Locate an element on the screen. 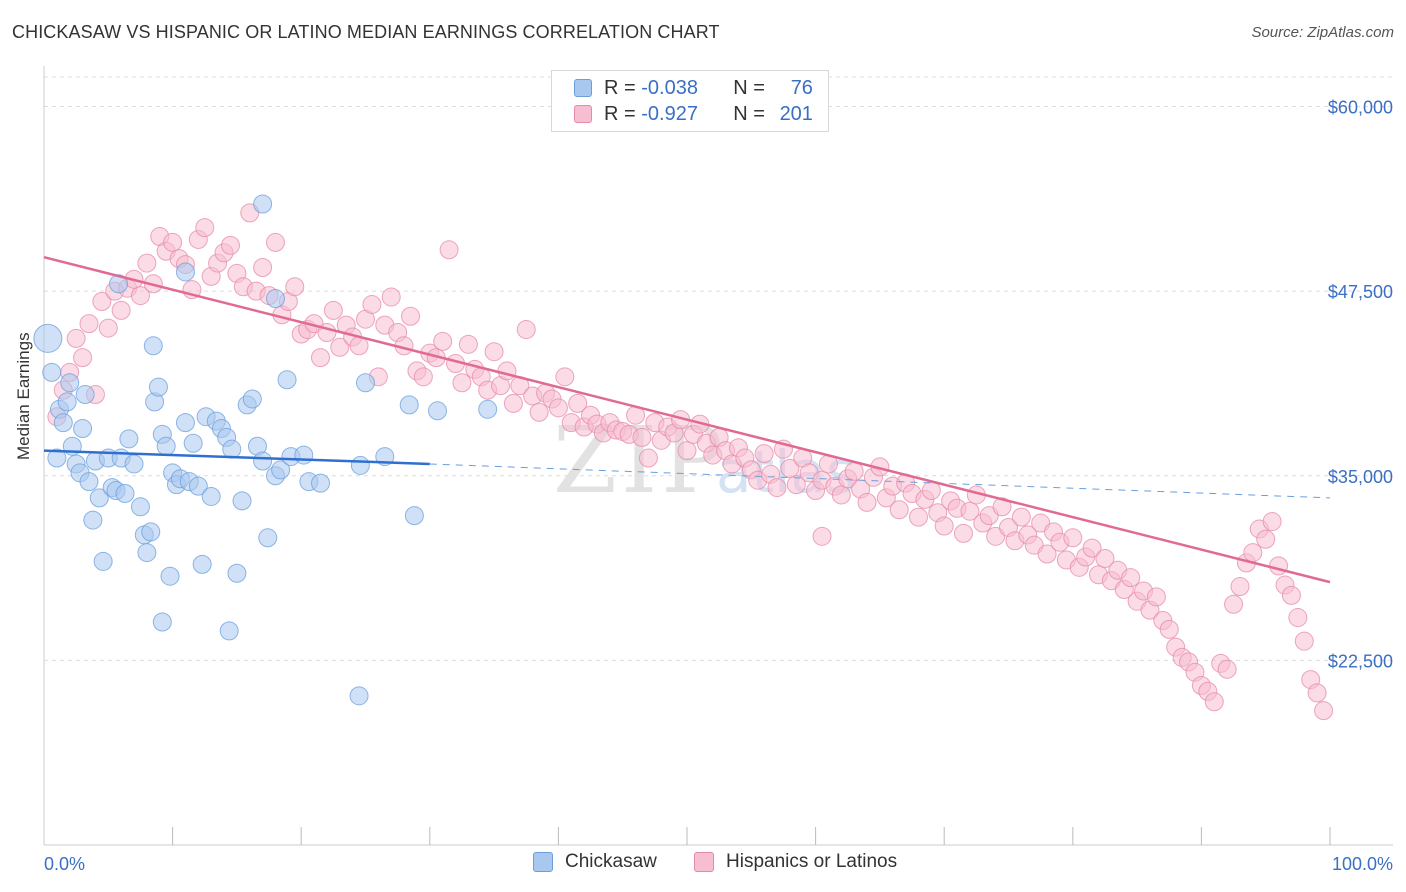  legend-row-hispanic: R = -0.927 N = 201 is located at coordinates (693, 114).